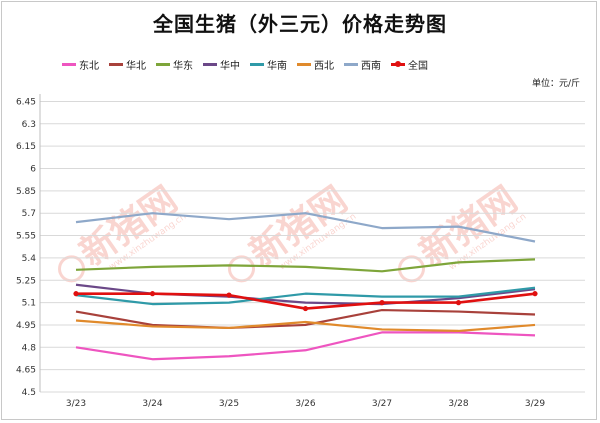 Image resolution: width=600 pixels, height=423 pixels. I want to click on x-tick-label: 3/28, so click(458, 404).